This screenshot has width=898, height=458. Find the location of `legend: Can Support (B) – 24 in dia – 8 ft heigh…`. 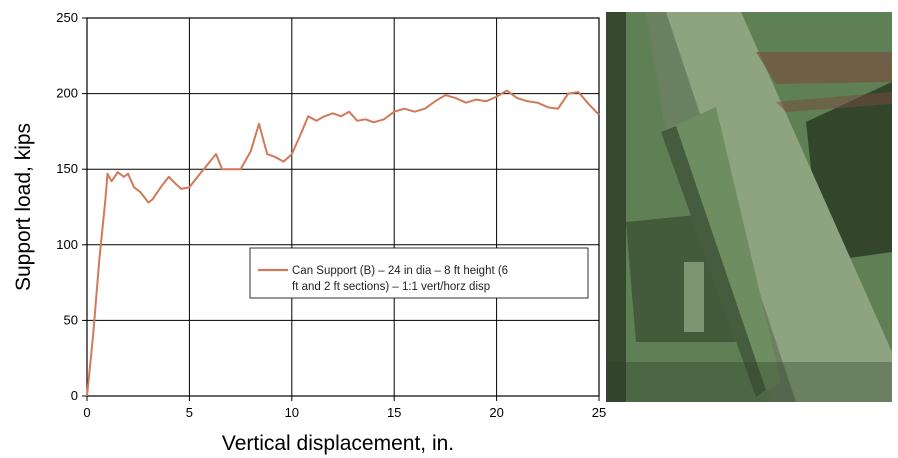

legend: Can Support (B) – 24 in dia – 8 ft heigh… is located at coordinates (419, 273).